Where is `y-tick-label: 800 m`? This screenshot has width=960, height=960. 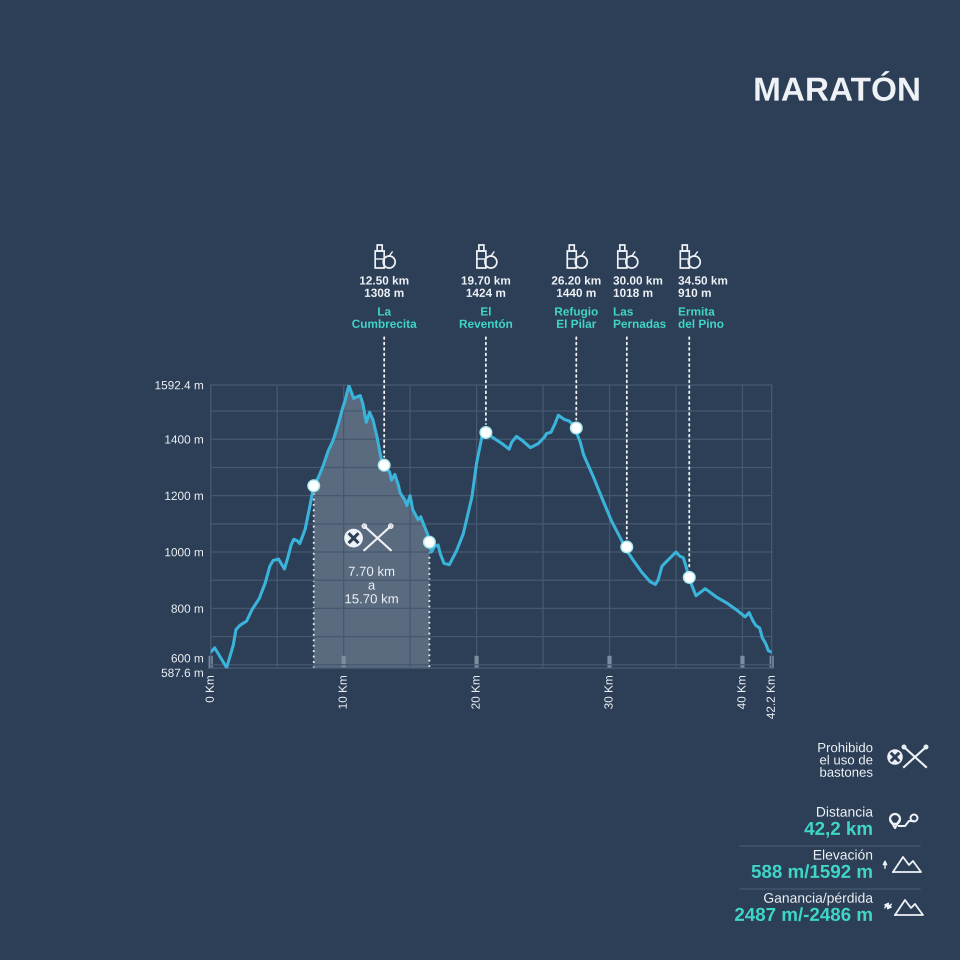
y-tick-label: 800 m is located at coordinates (187, 608).